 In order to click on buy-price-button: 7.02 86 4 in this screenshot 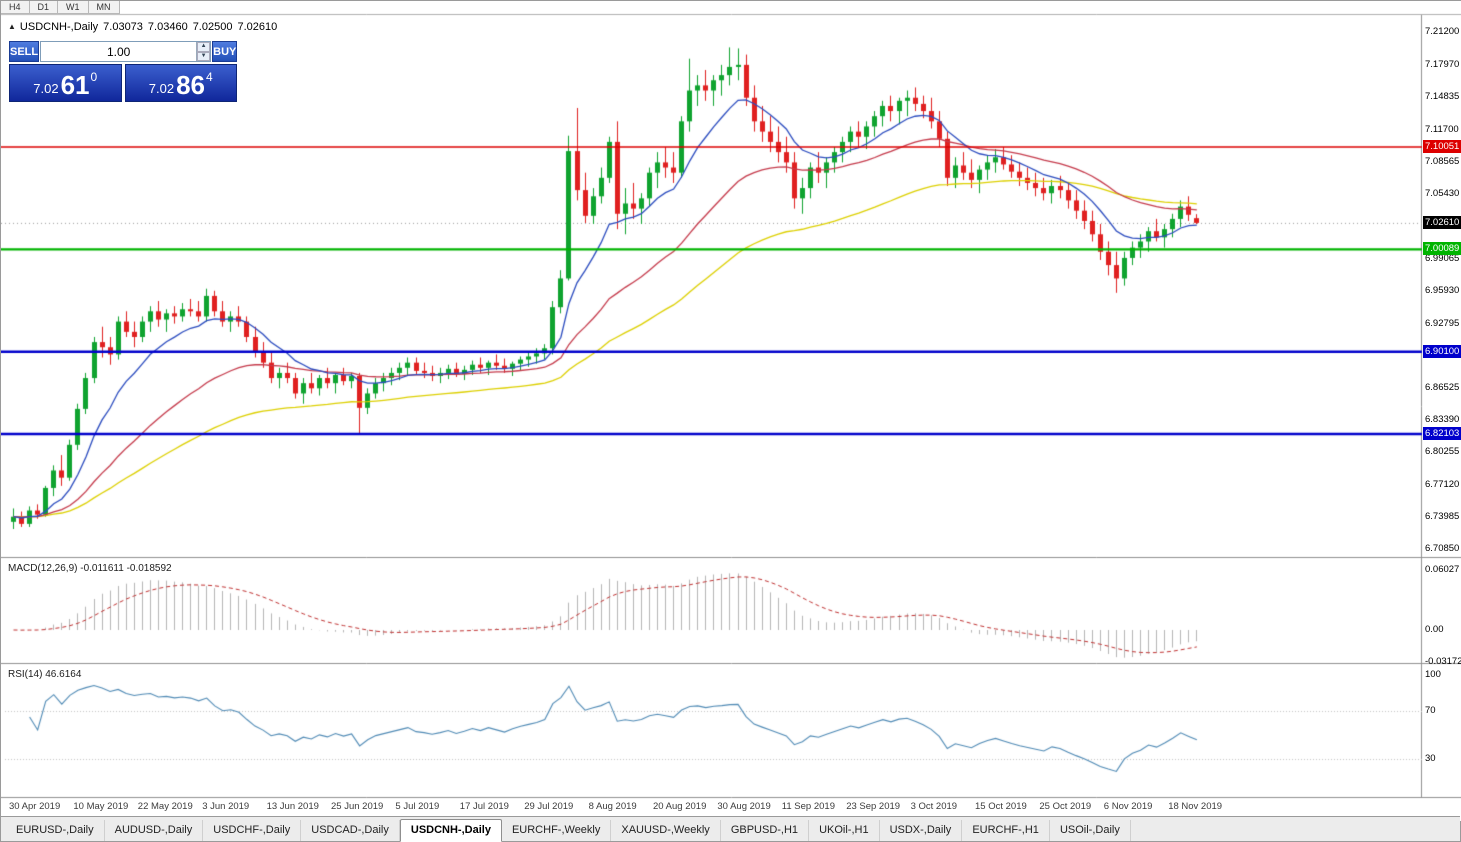, I will do `click(180, 83)`.